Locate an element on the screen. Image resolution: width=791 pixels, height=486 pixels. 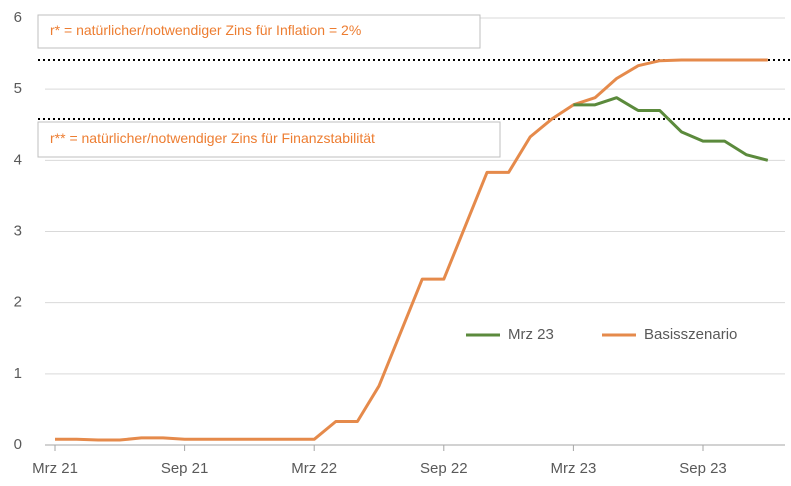
y-tick-label: 1 is located at coordinates (18, 373).